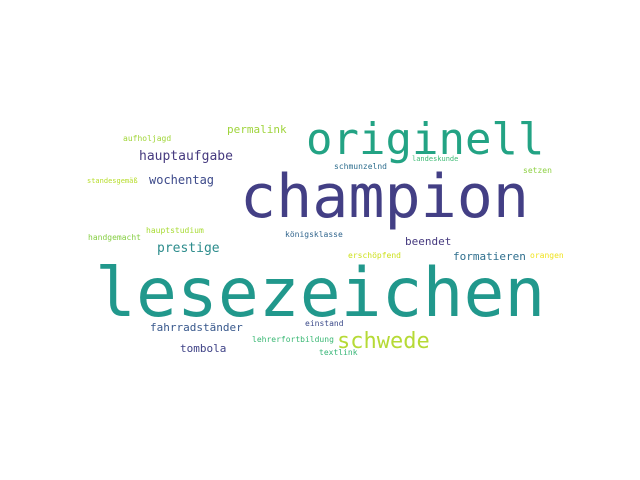 The image size is (640, 480). What do you see at coordinates (425, 139) in the screenshot?
I see `word-originell: originell` at bounding box center [425, 139].